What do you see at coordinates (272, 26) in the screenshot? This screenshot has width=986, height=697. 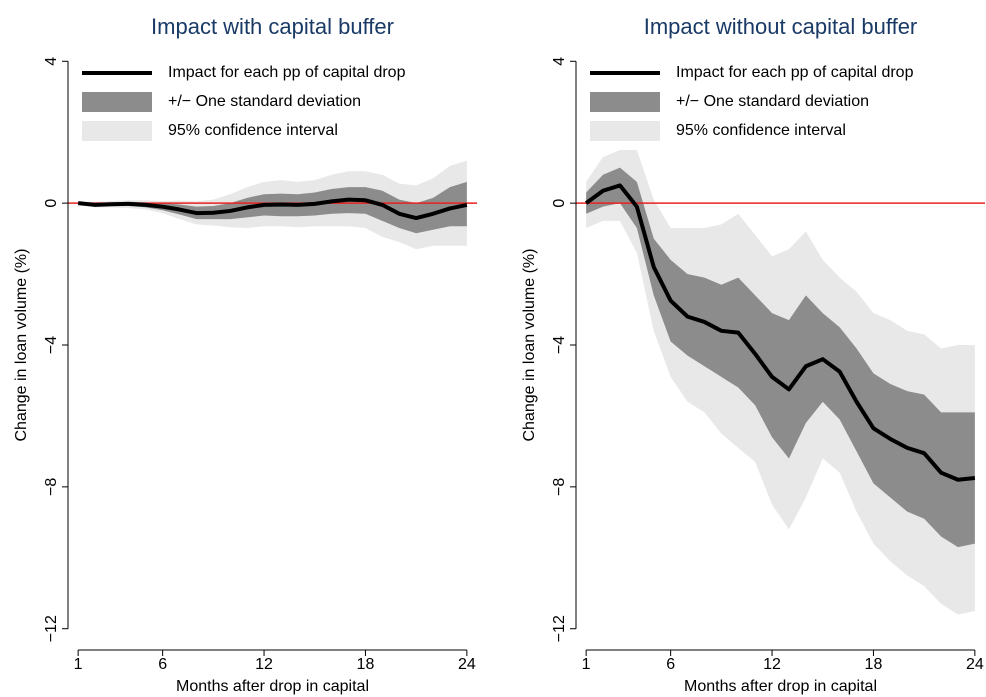 I see `chart-title: Impact with capital buffer` at bounding box center [272, 26].